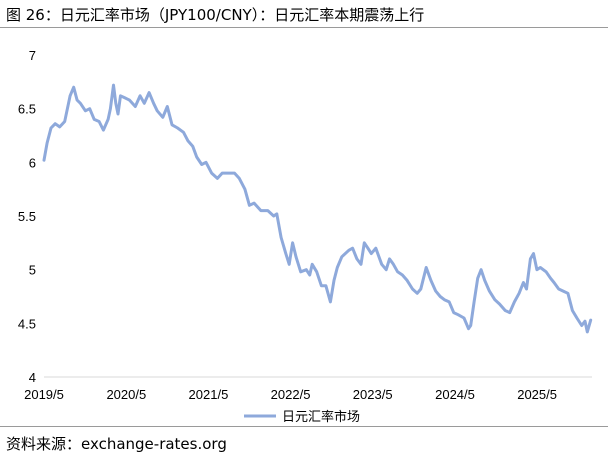 This screenshot has height=460, width=610. I want to click on legend: 日元汇率市场, so click(302, 417).